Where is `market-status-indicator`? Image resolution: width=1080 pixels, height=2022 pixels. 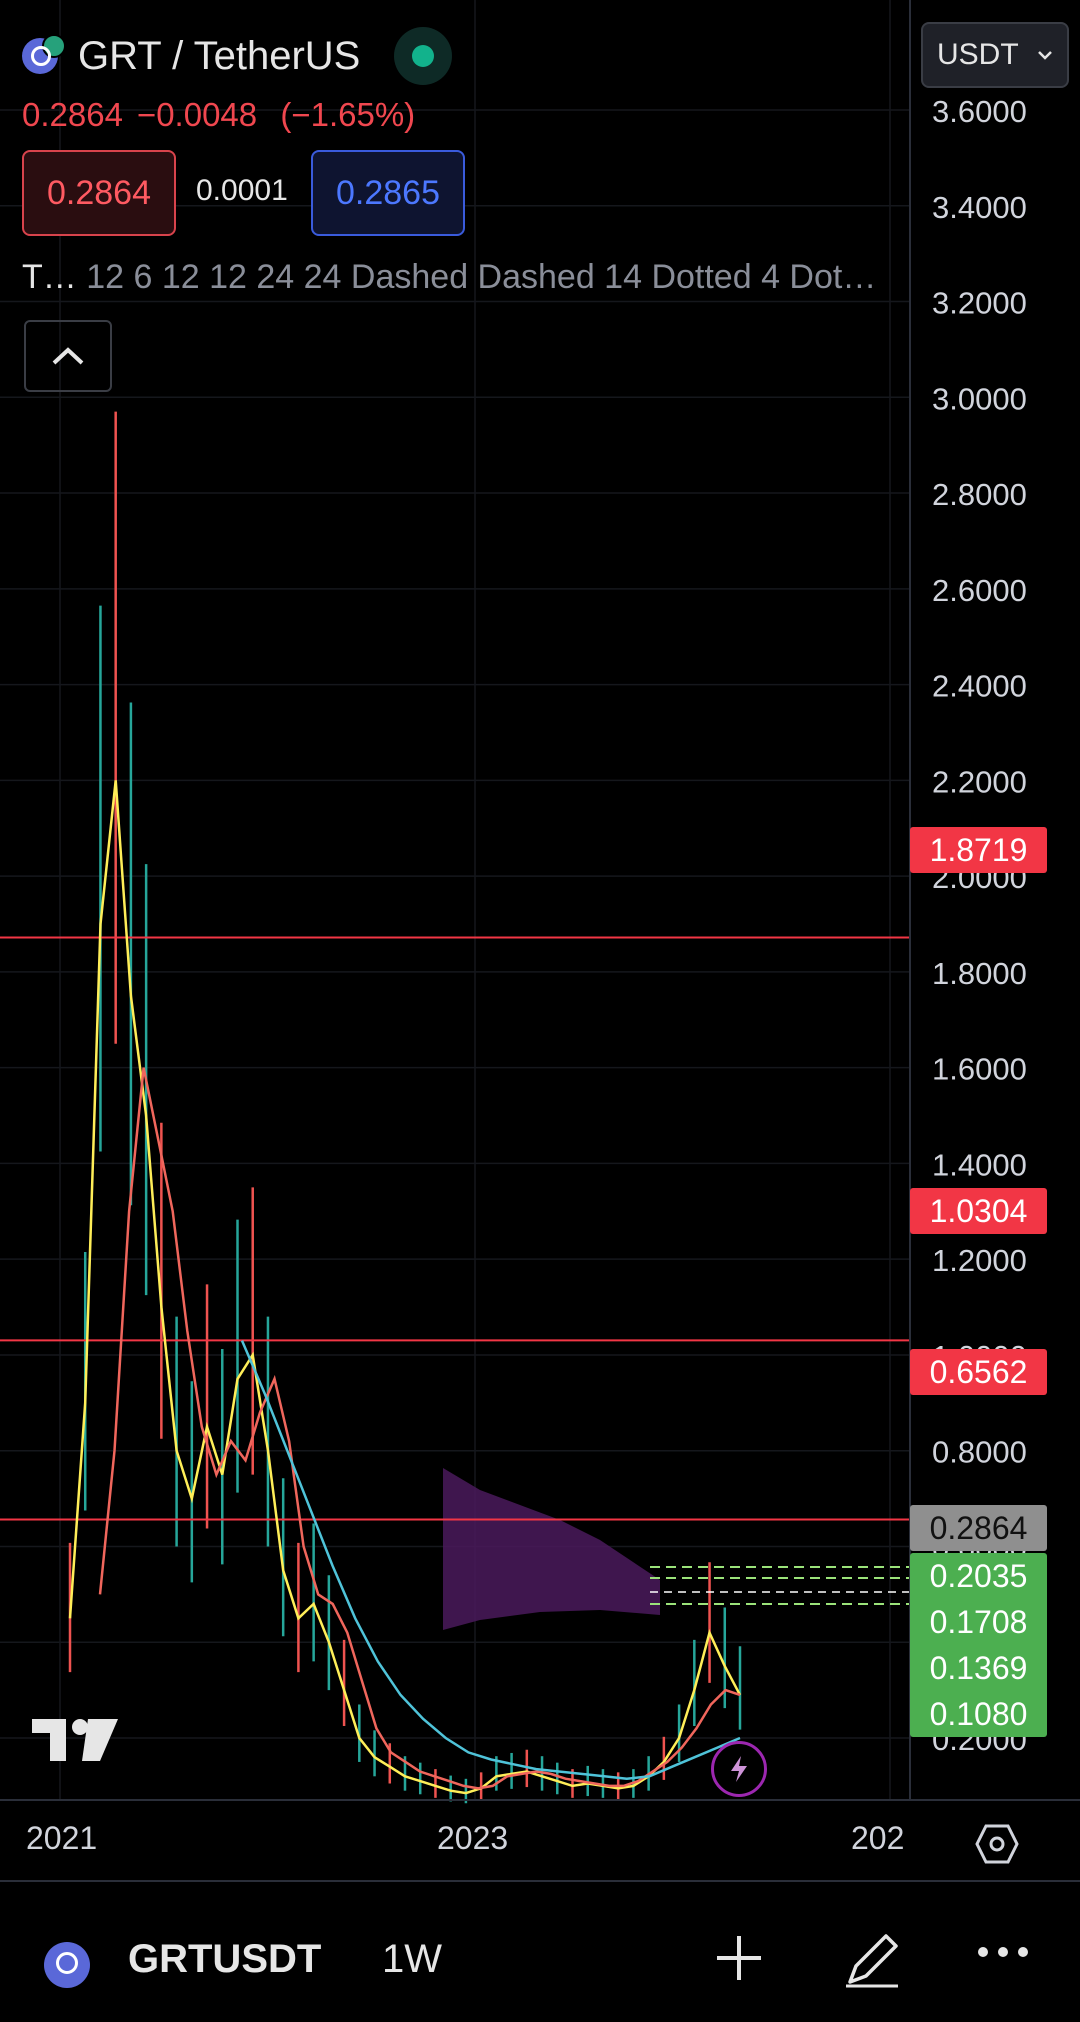
market-status-indicator is located at coordinates (423, 56).